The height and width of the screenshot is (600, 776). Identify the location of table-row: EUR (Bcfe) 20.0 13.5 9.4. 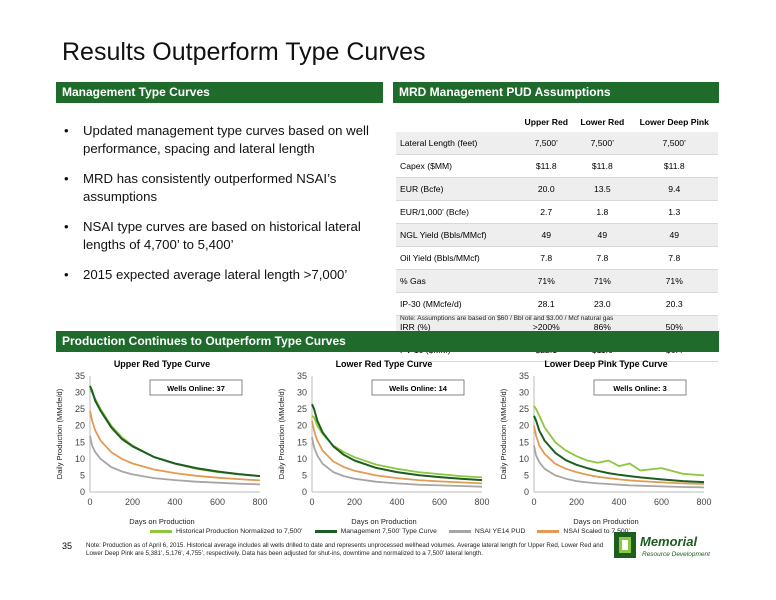
(557, 189).